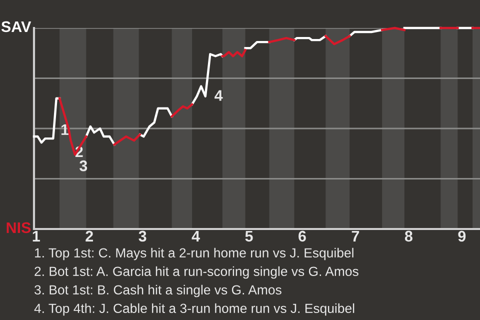 The height and width of the screenshot is (320, 480). What do you see at coordinates (89, 236) in the screenshot?
I see `x-tick-label: 2` at bounding box center [89, 236].